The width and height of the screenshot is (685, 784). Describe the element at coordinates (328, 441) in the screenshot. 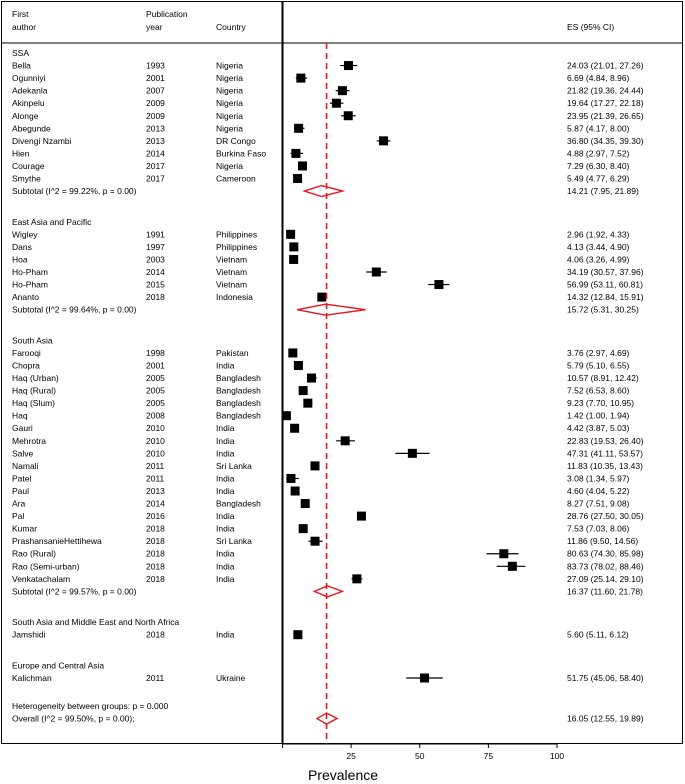

I see `study-row: Mehrotra 2010 India 22.83 (19.53, 26.40)` at that location.